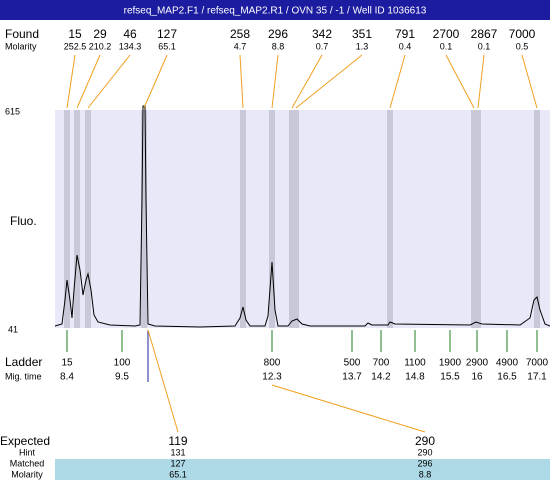  I want to click on found-size: 29, so click(100, 34).